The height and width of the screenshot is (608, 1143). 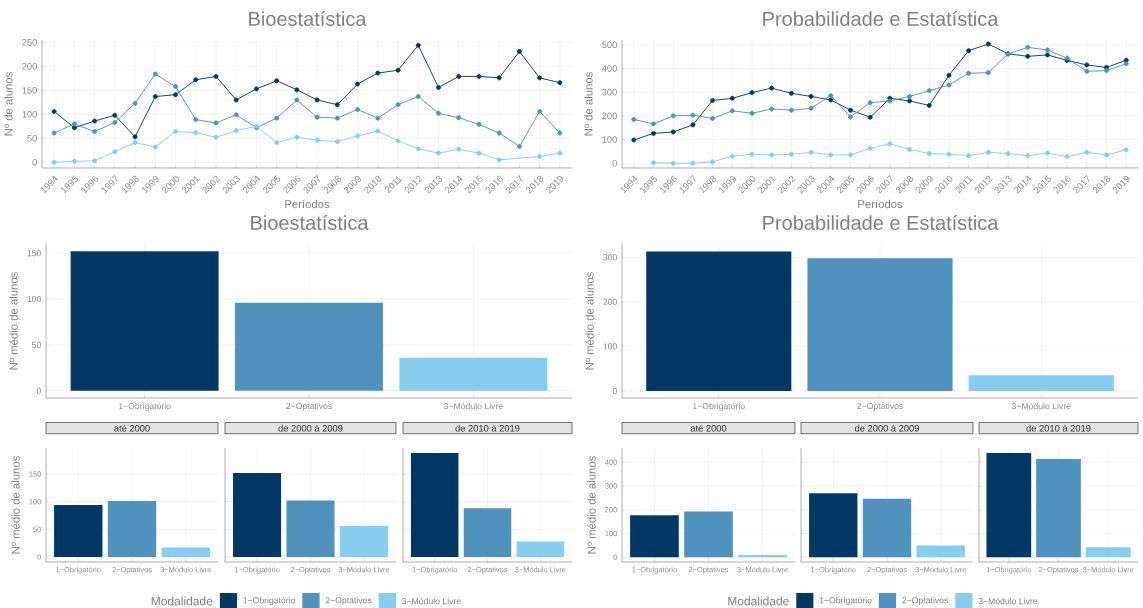 What do you see at coordinates (609, 45) in the screenshot?
I see `y-tick-label: 500` at bounding box center [609, 45].